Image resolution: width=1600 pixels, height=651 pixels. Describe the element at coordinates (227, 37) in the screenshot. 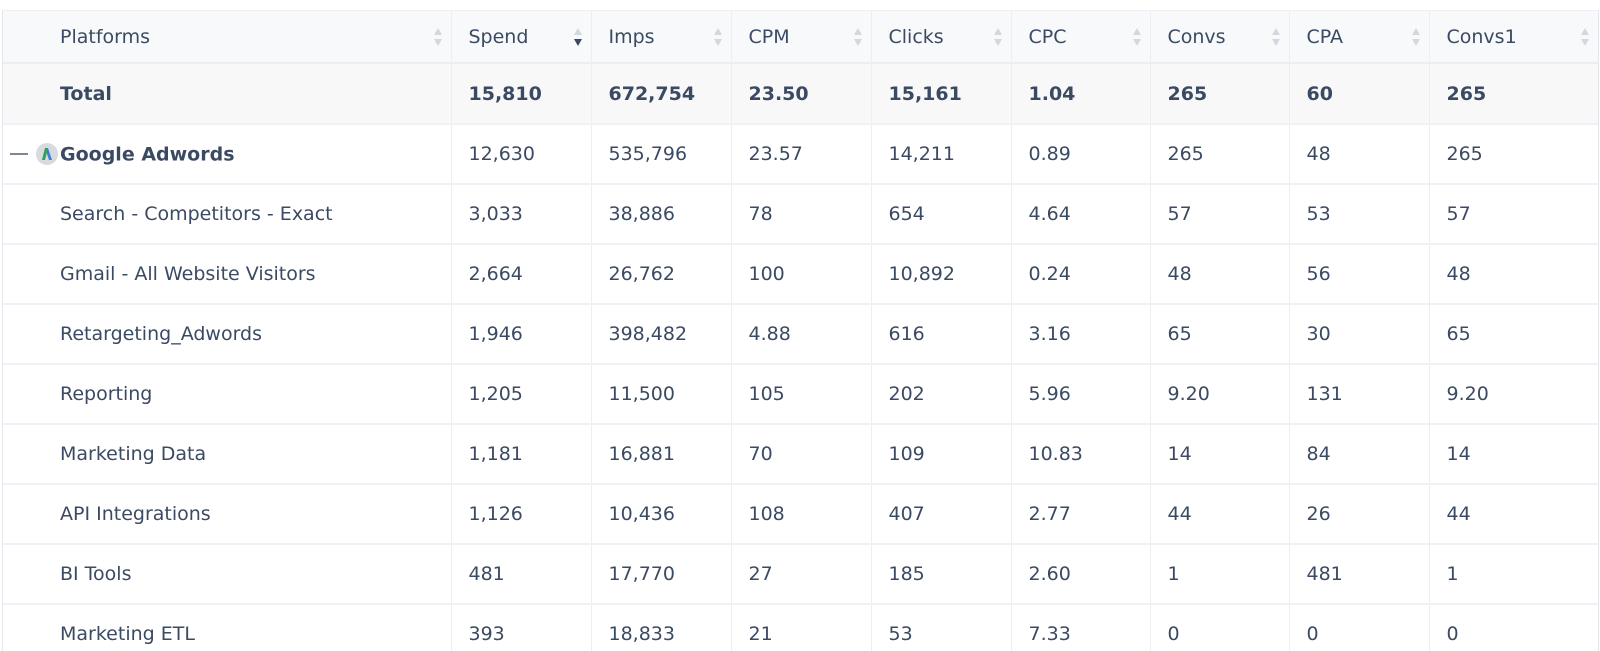

I see `column-header-platforms: Platforms` at that location.